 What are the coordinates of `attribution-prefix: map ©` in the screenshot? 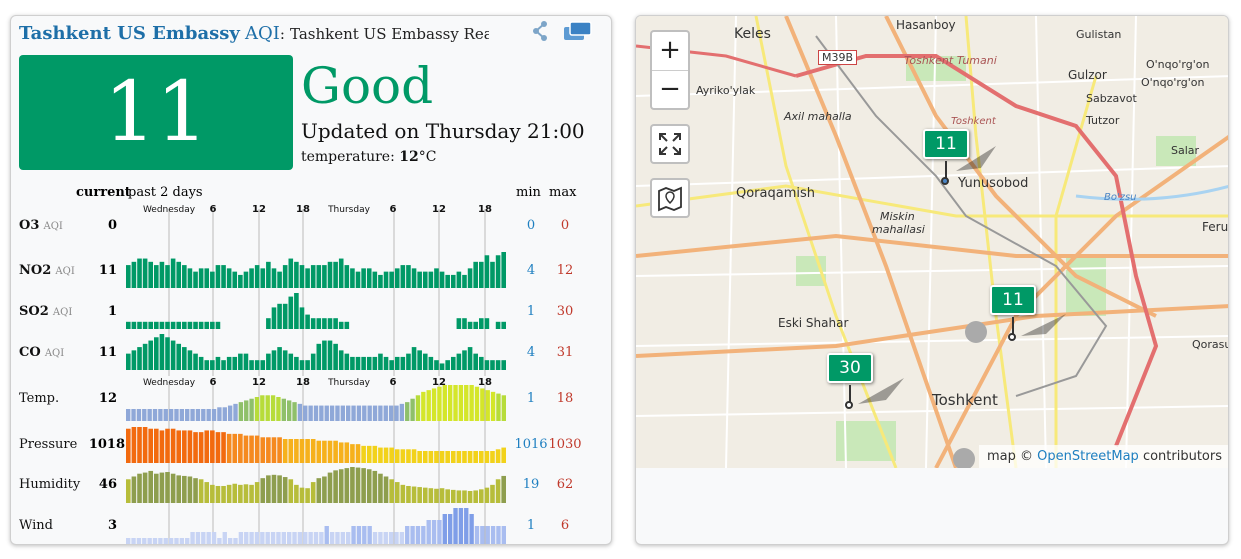 It's located at (1009, 456).